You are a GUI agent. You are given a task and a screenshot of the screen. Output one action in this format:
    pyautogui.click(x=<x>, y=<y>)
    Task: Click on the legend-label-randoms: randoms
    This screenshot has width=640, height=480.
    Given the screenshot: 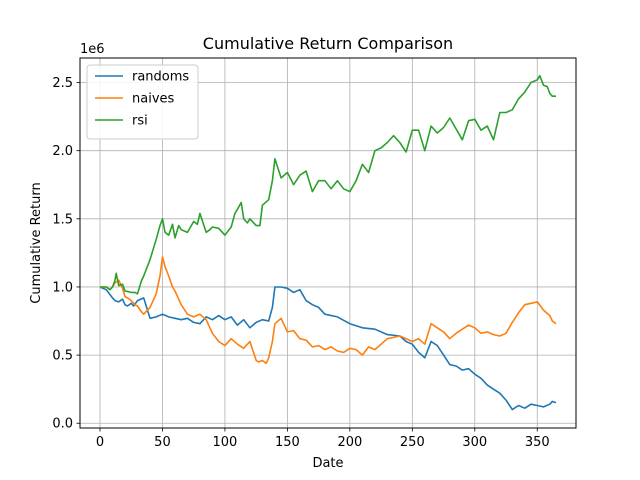 What is the action you would take?
    pyautogui.click(x=160, y=77)
    